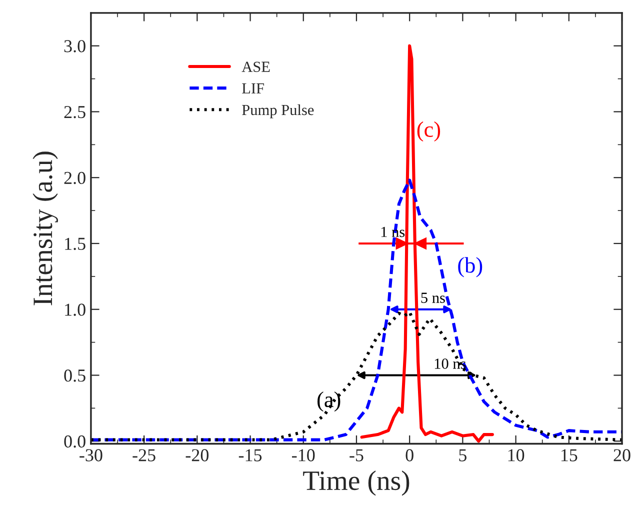  What do you see at coordinates (250, 455) in the screenshot?
I see `x-tick-label: -15` at bounding box center [250, 455].